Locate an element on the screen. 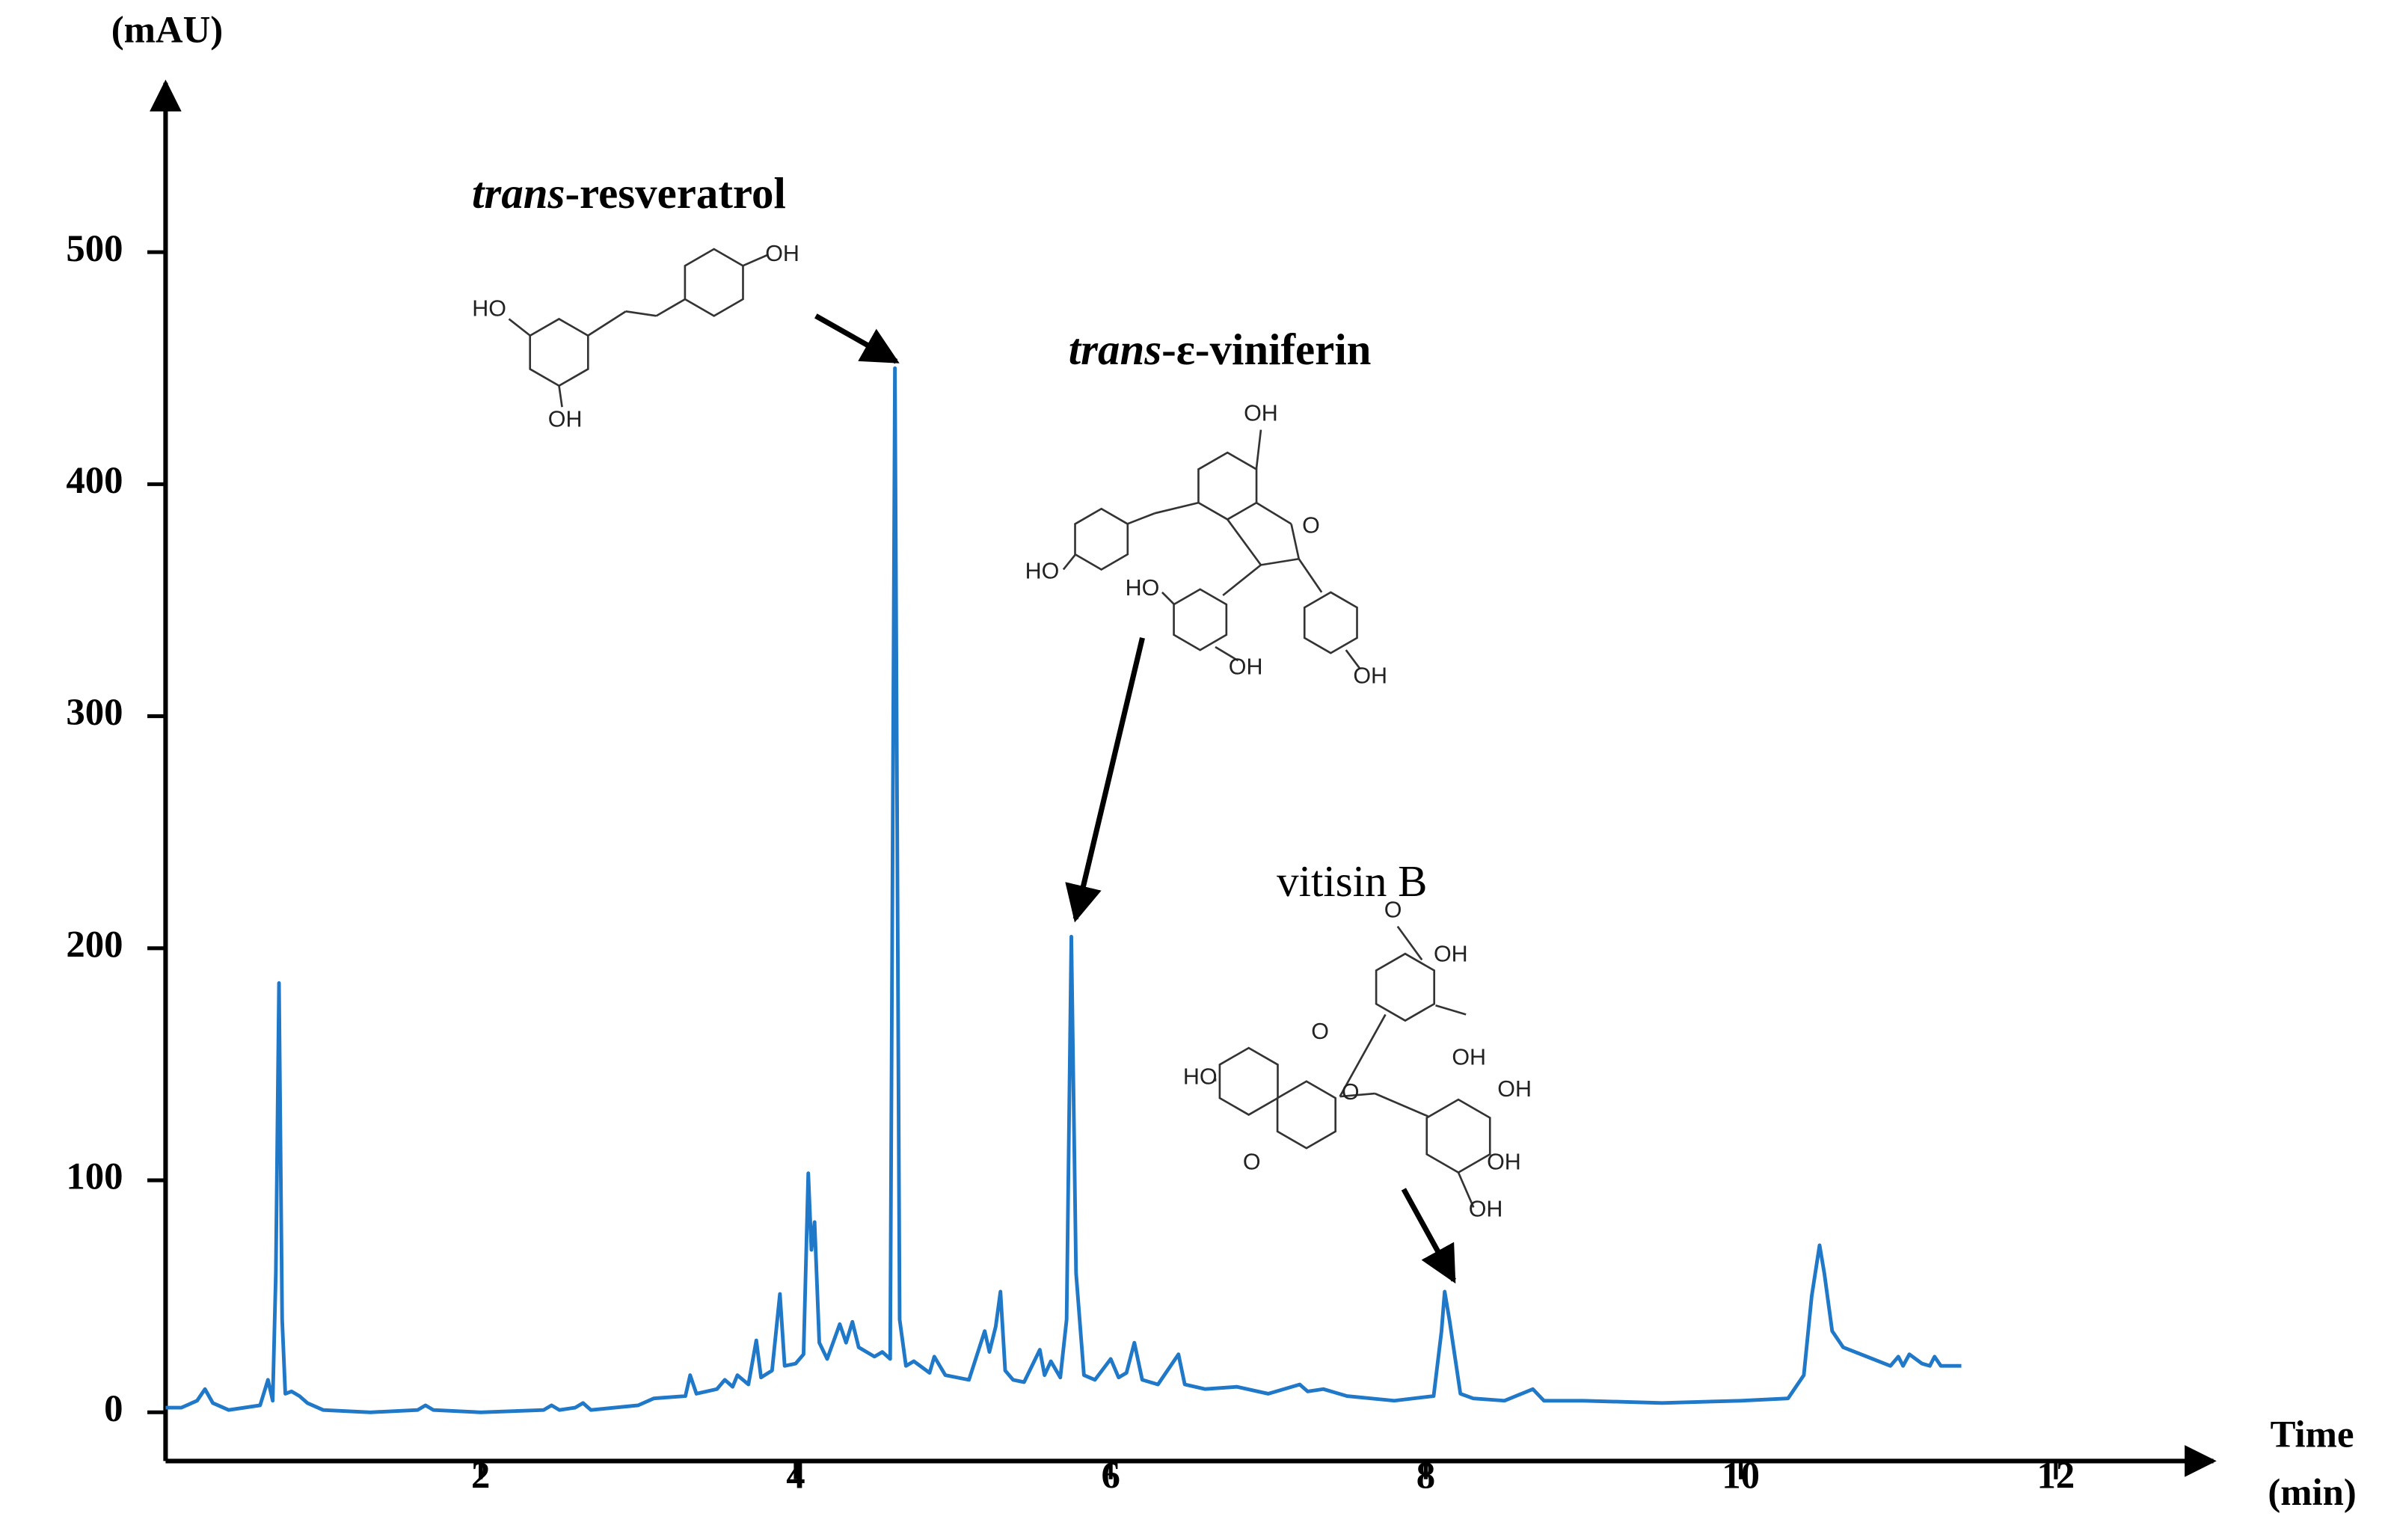 This screenshot has width=2382, height=1540. annotation-label: vitisin B is located at coordinates (1352, 880).